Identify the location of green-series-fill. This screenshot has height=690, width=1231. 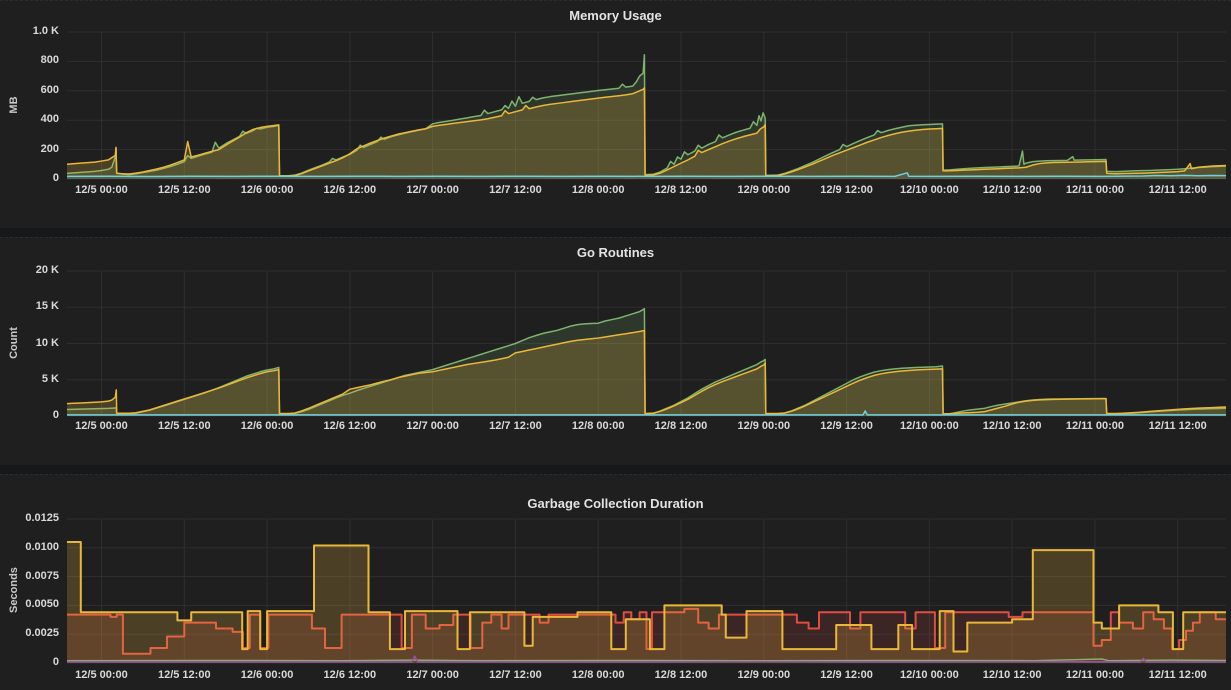
(646, 362).